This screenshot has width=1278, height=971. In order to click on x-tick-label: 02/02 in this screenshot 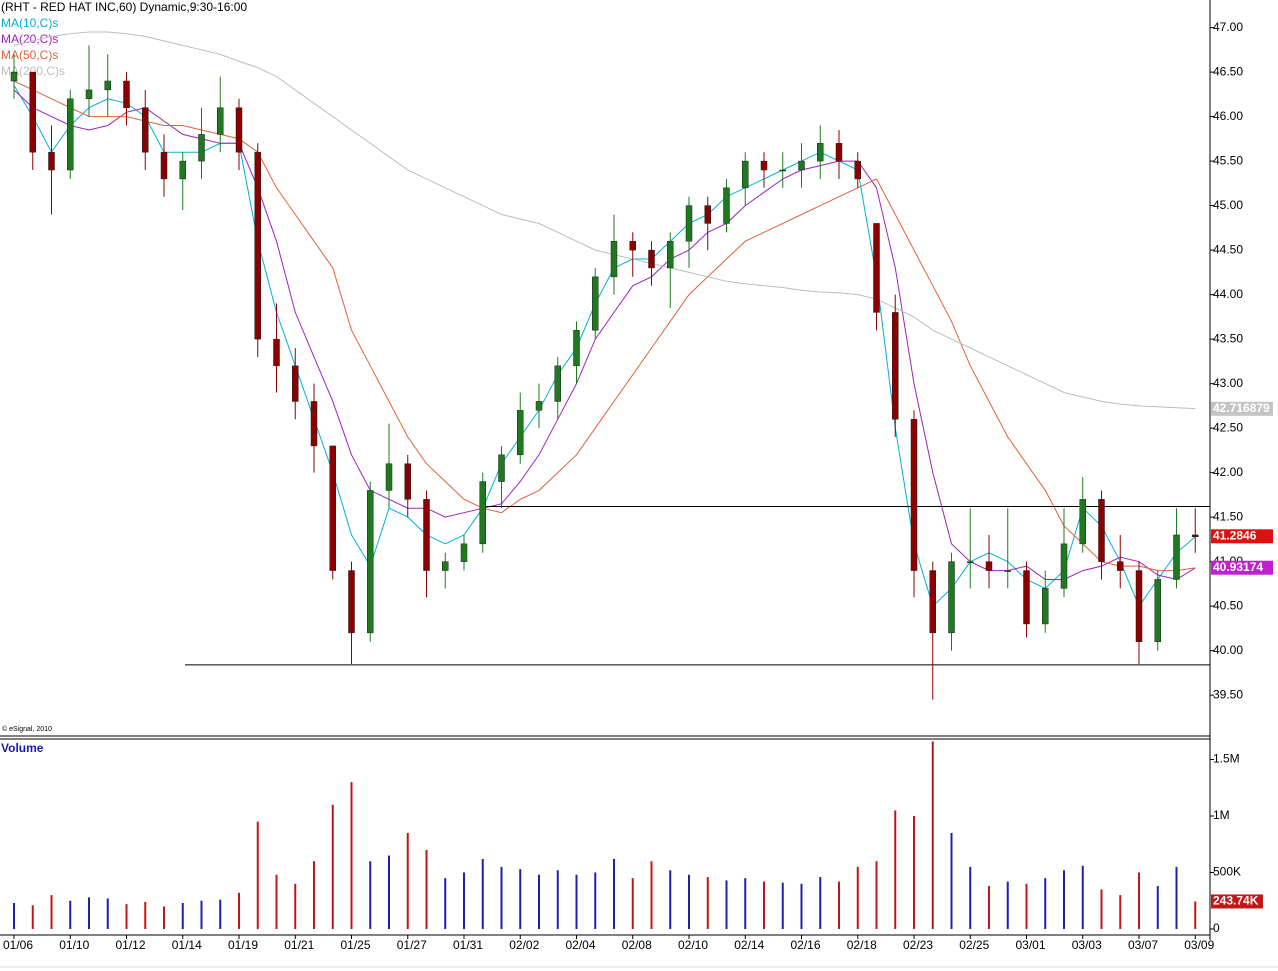, I will do `click(524, 945)`.